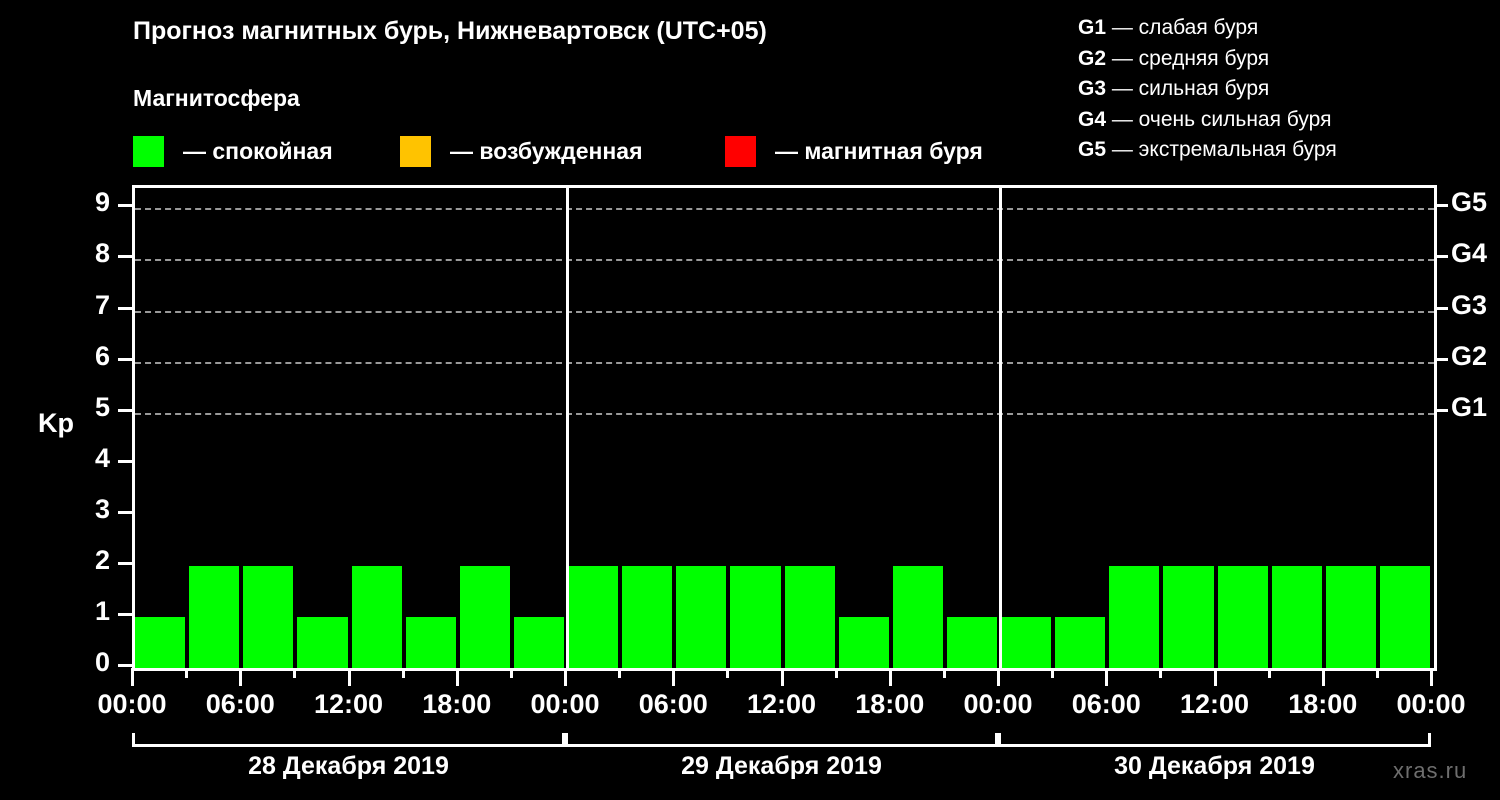 The image size is (1500, 800). Describe the element at coordinates (102, 610) in the screenshot. I see `y-axis-label-1: 1` at that location.